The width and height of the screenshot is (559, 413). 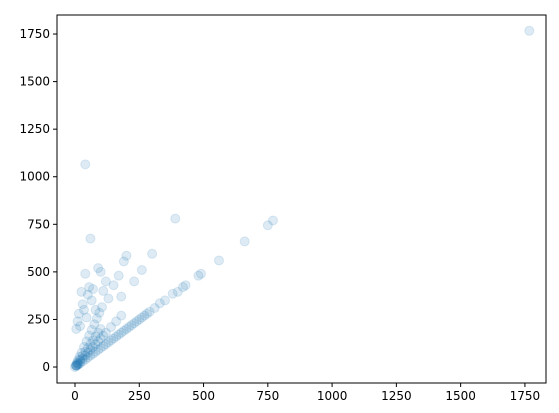 What do you see at coordinates (34, 34) in the screenshot?
I see `y-tick-label: 1750` at bounding box center [34, 34].